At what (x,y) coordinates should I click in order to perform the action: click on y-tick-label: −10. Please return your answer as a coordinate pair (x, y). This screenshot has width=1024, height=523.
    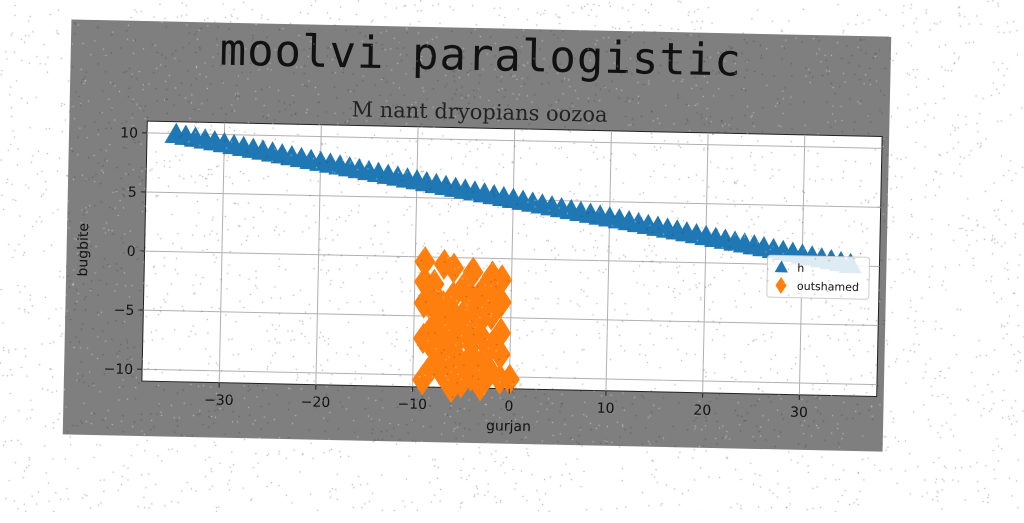
    Looking at the image, I should click on (118, 369).